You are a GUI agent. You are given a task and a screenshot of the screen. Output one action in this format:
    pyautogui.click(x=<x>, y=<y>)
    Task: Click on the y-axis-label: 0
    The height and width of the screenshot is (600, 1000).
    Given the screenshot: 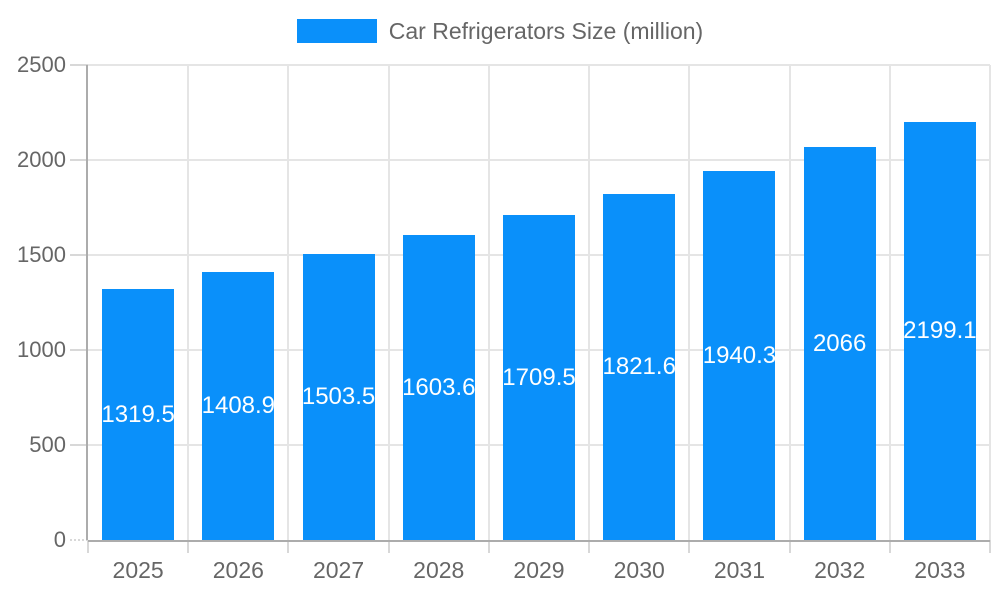 What is the action you would take?
    pyautogui.click(x=59, y=539)
    